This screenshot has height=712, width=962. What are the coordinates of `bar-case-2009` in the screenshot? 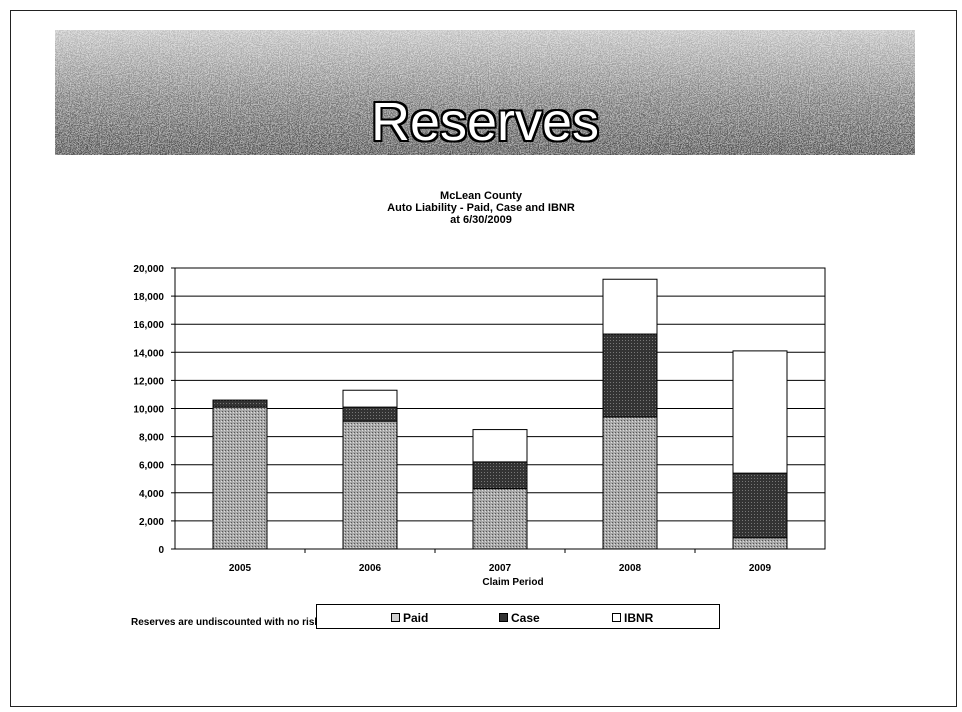 It's located at (760, 505).